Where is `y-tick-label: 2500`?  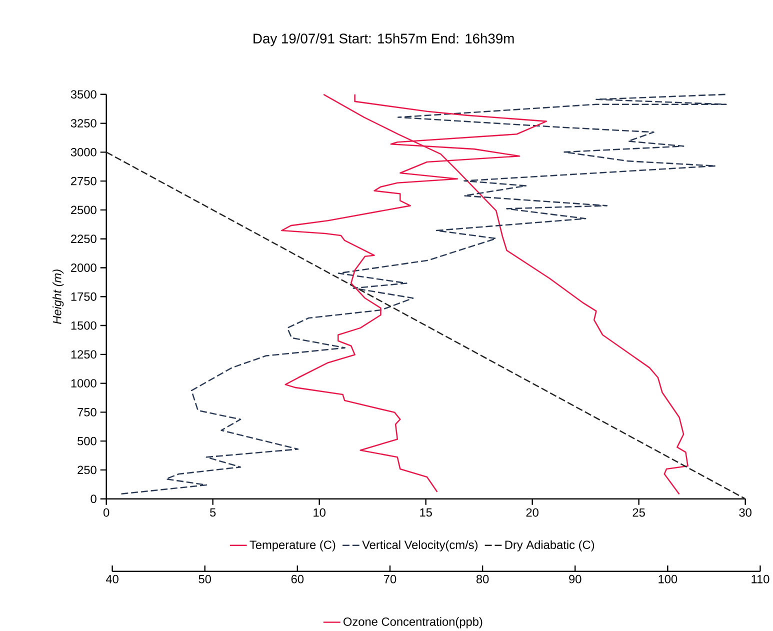
y-tick-label: 2500 is located at coordinates (83, 210).